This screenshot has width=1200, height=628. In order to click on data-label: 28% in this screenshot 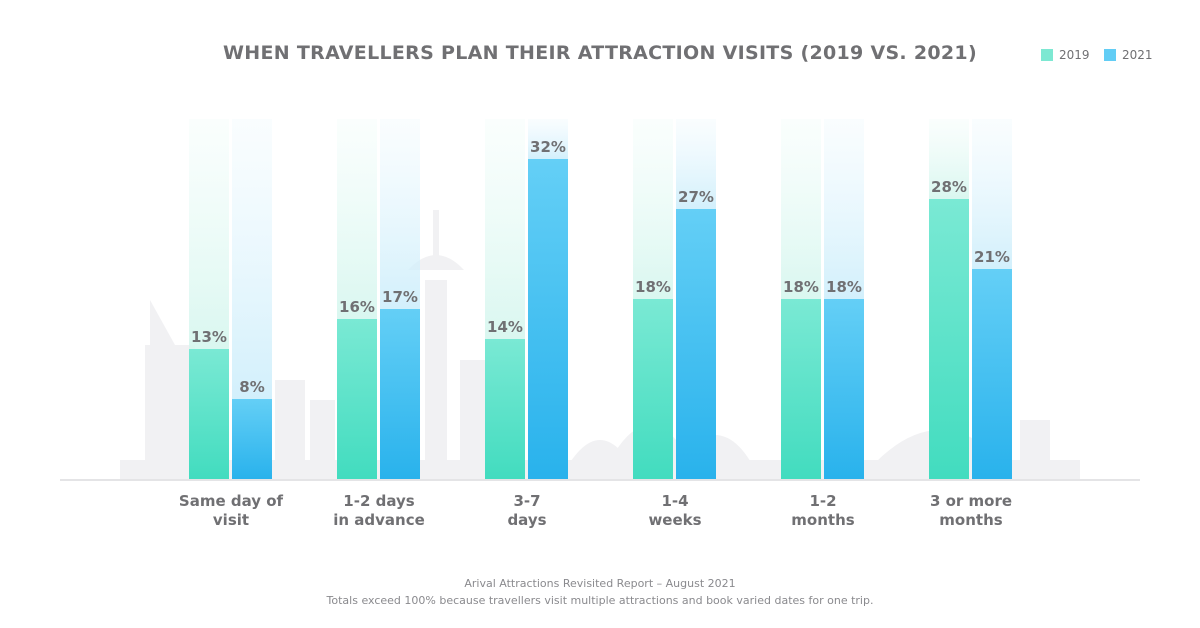, I will do `click(949, 187)`.